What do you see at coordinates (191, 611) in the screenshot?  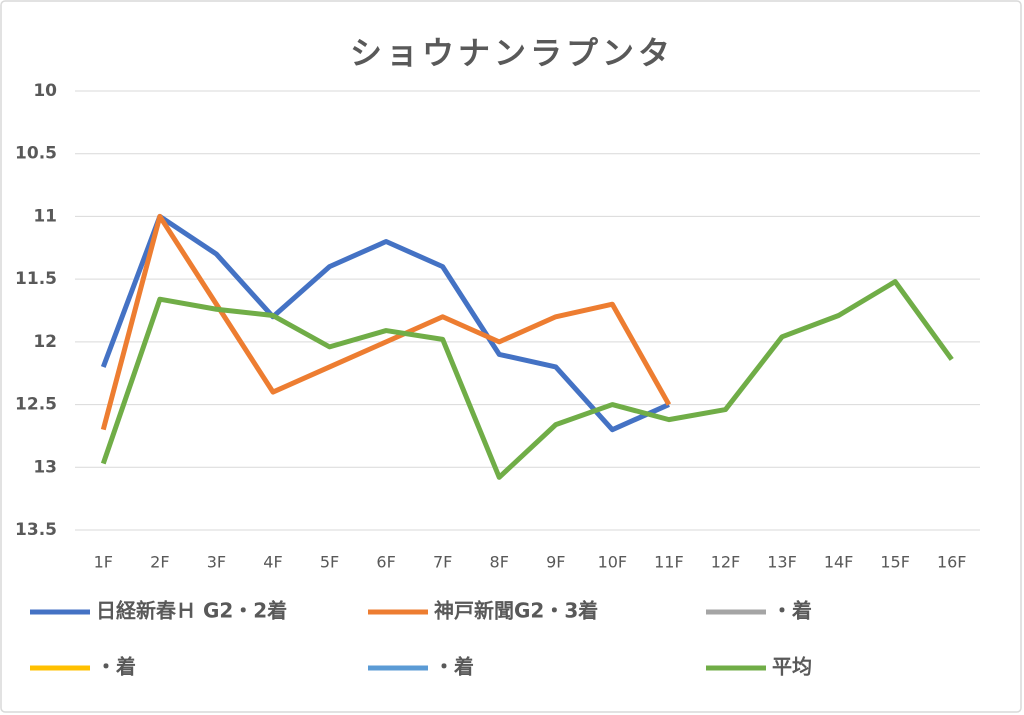 I see `legend-label: 日経新春Ｈ G2・2着` at bounding box center [191, 611].